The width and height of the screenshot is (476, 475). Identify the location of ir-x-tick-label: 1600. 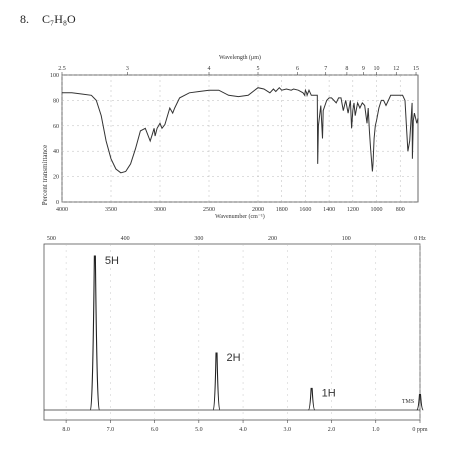
(305, 210).